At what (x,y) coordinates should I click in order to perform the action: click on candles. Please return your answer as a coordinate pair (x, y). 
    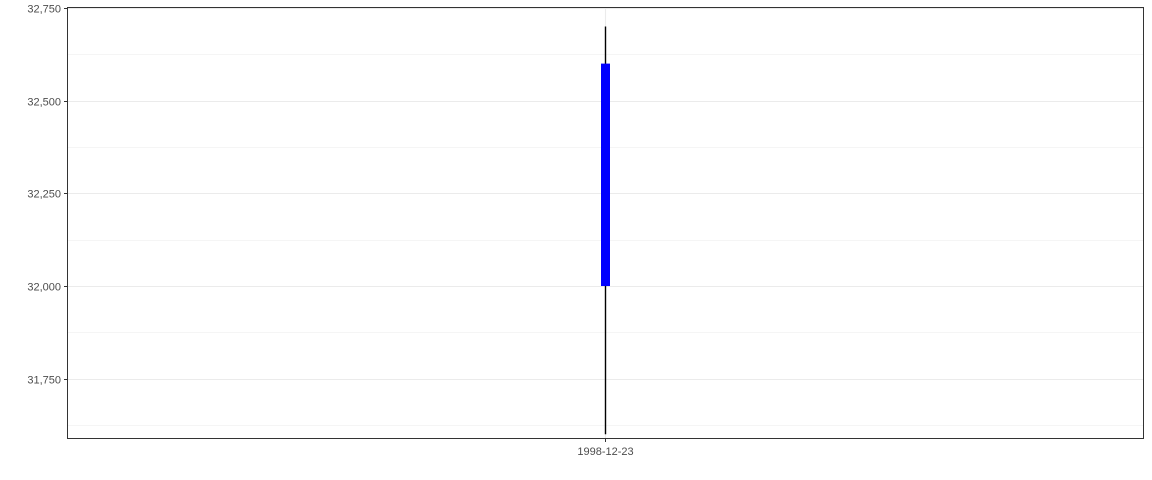
    Looking at the image, I should click on (605, 230).